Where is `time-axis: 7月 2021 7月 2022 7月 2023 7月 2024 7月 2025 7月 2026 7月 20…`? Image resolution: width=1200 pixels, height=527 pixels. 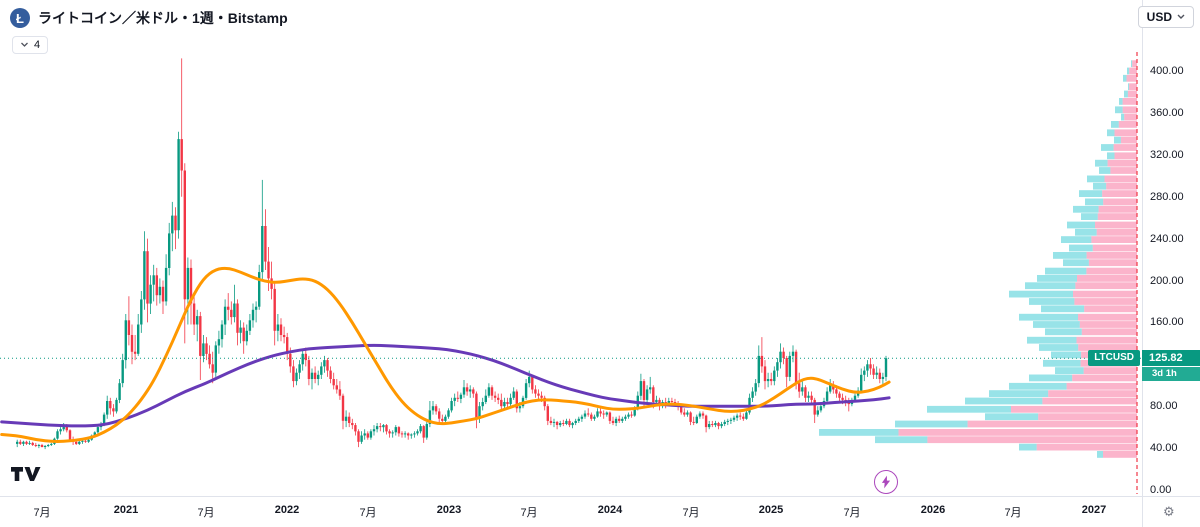 time-axis: 7月 2021 7月 2022 7月 2023 7月 2024 7月 2025 7月 2026 7月 20… is located at coordinates (571, 511).